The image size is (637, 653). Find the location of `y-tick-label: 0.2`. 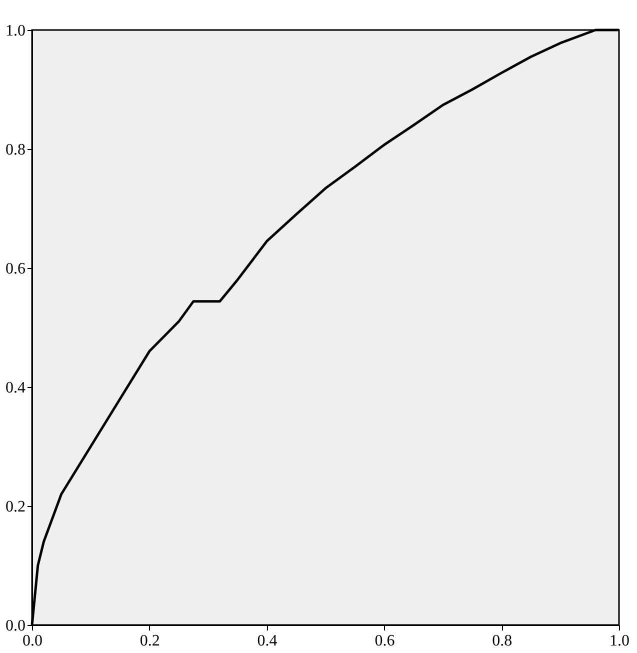

y-tick-label: 0.2 is located at coordinates (16, 507).